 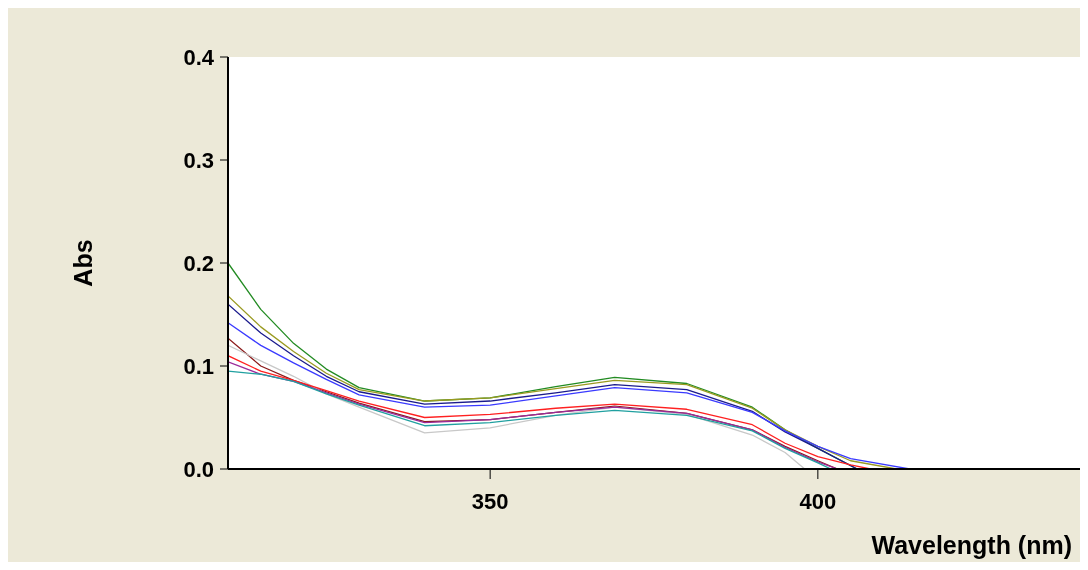 What do you see at coordinates (198, 366) in the screenshot?
I see `y-tick-label: 0.1` at bounding box center [198, 366].